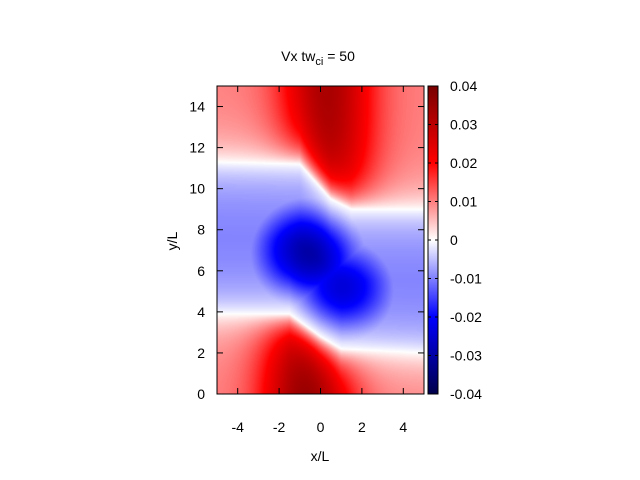  What do you see at coordinates (466, 317) in the screenshot?
I see `colorbar-tick-label: -0.02` at bounding box center [466, 317].